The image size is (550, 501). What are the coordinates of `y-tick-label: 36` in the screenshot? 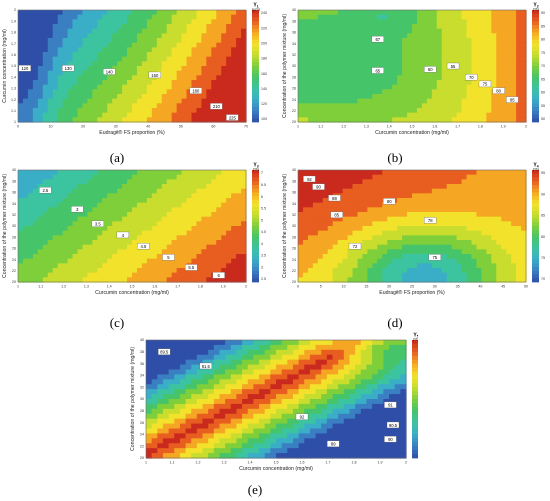 It's located at (294, 193).